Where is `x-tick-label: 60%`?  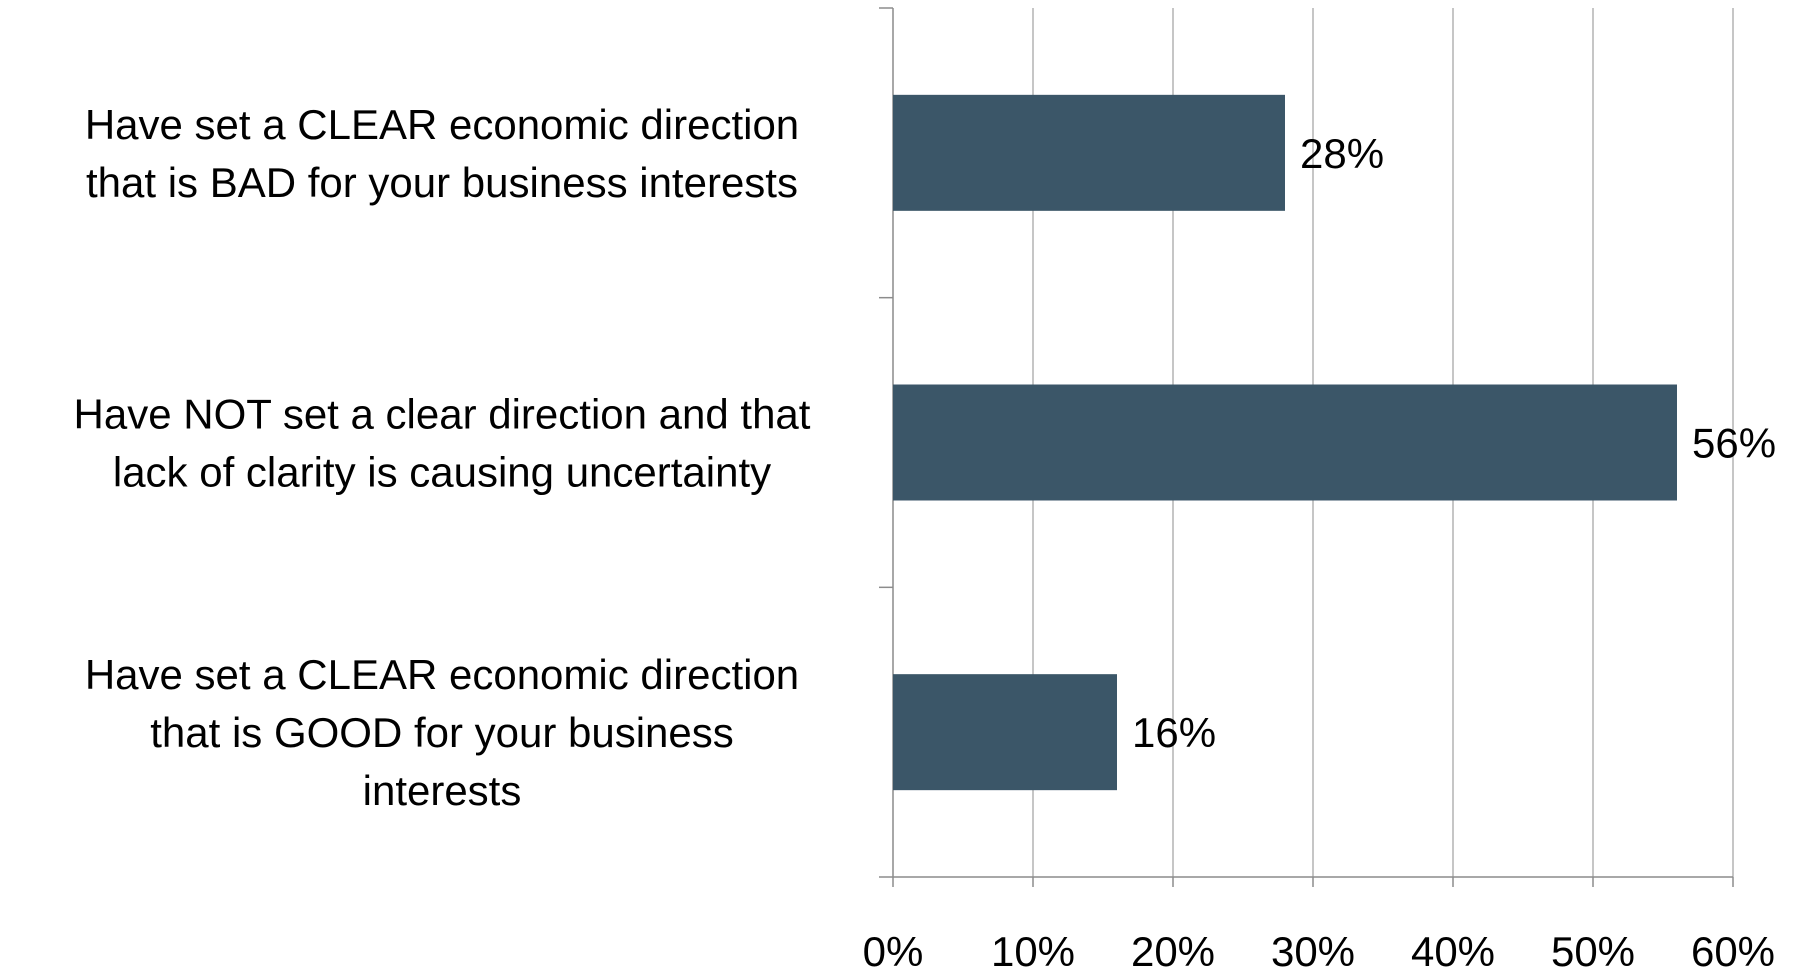
x-tick-label: 60% is located at coordinates (1733, 949).